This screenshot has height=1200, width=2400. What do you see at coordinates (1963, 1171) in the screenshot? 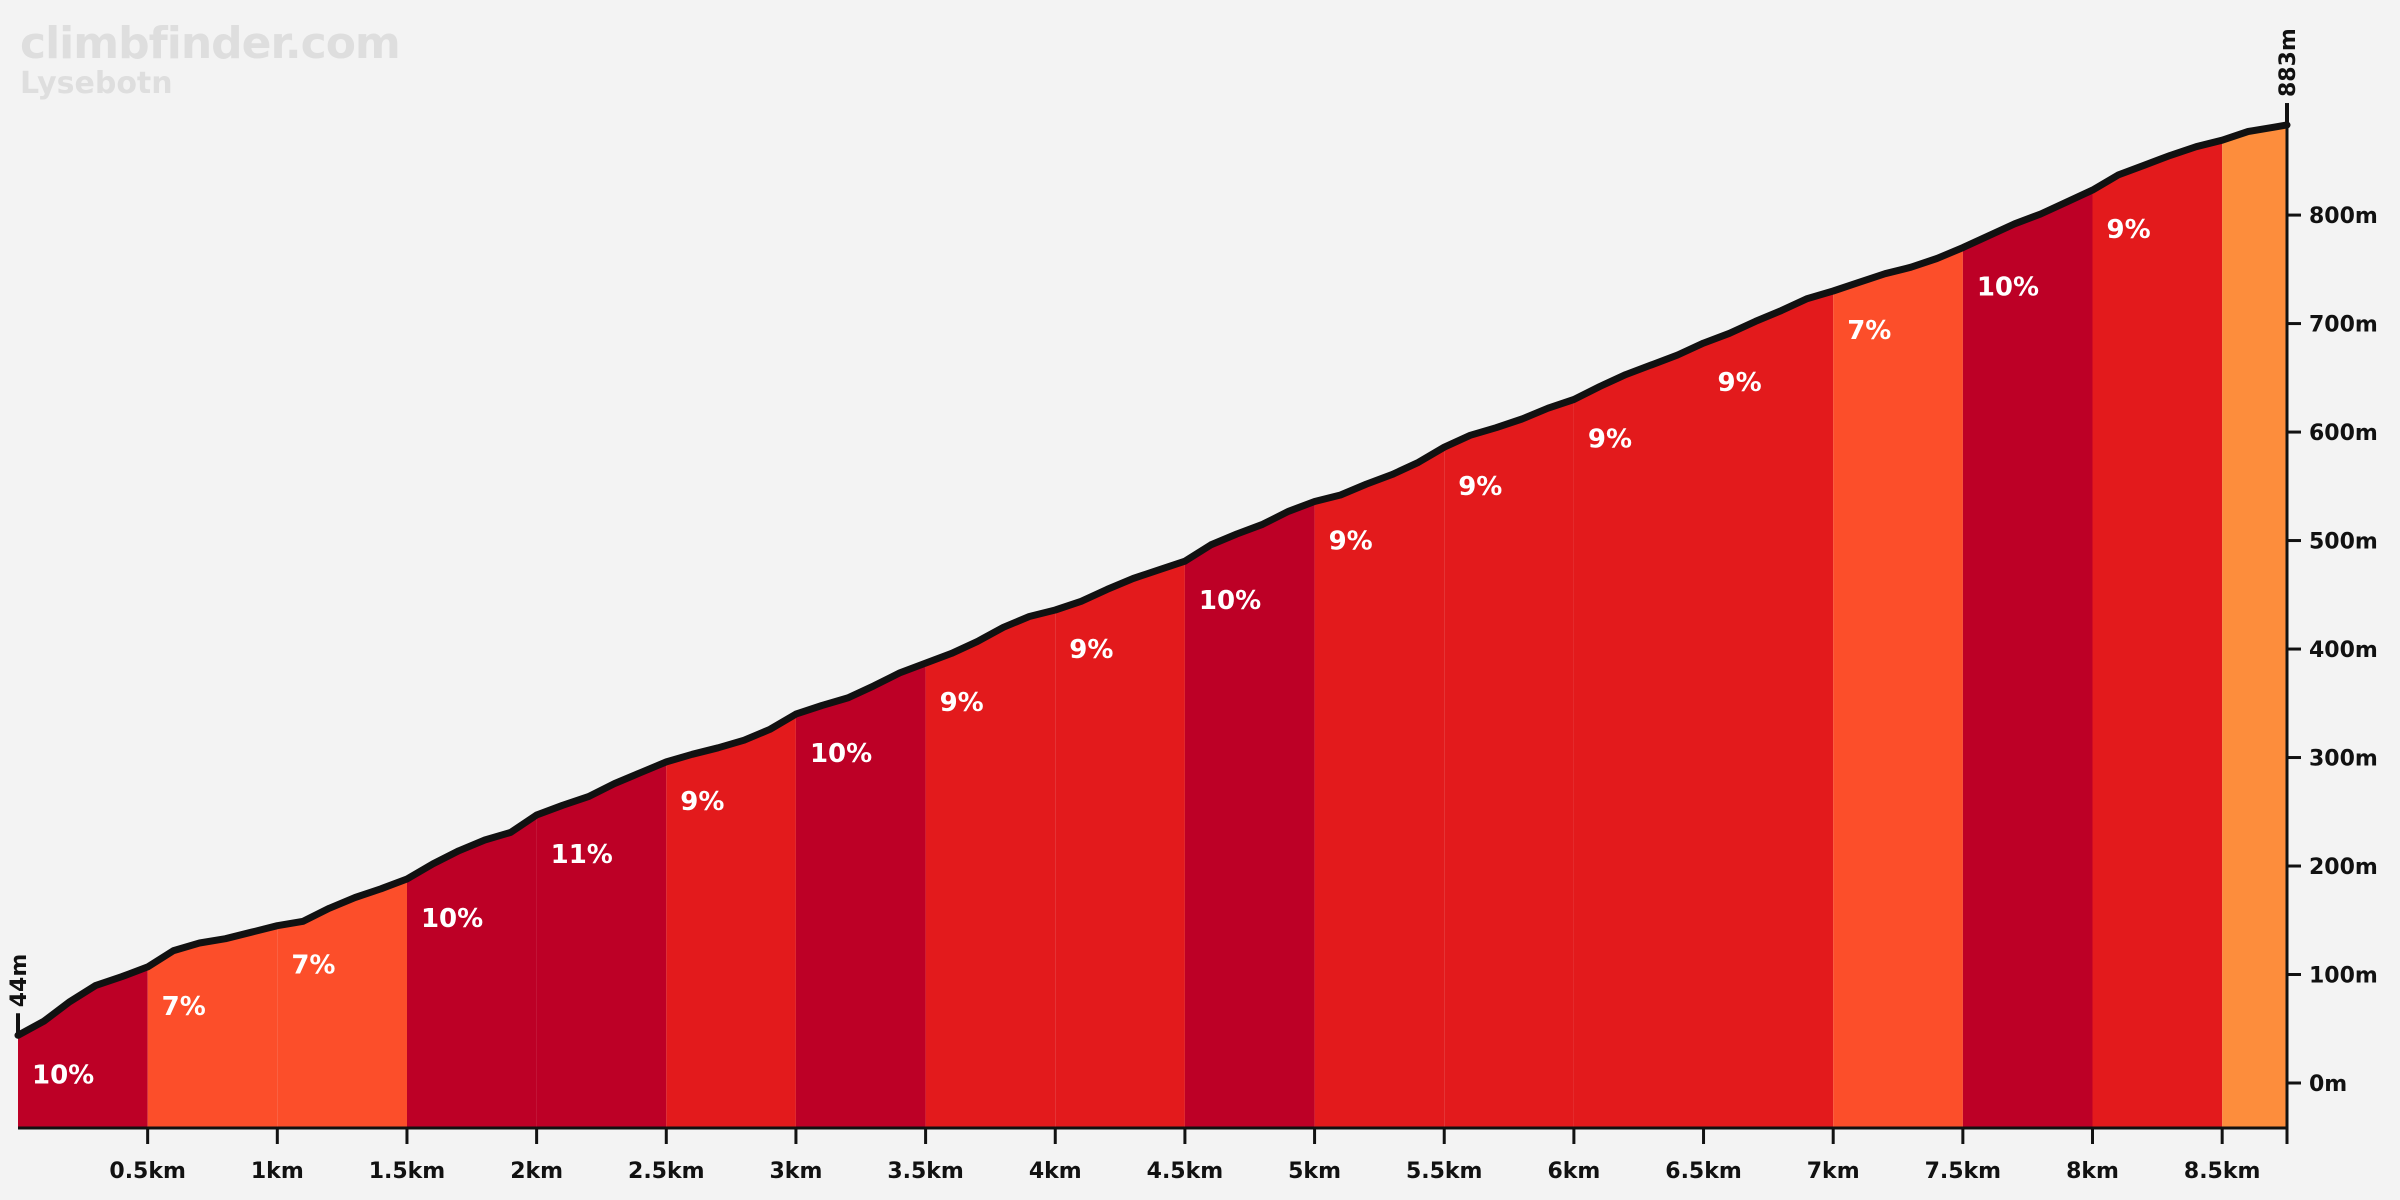
I see `x-tick-label: 7.5km` at bounding box center [1963, 1171].